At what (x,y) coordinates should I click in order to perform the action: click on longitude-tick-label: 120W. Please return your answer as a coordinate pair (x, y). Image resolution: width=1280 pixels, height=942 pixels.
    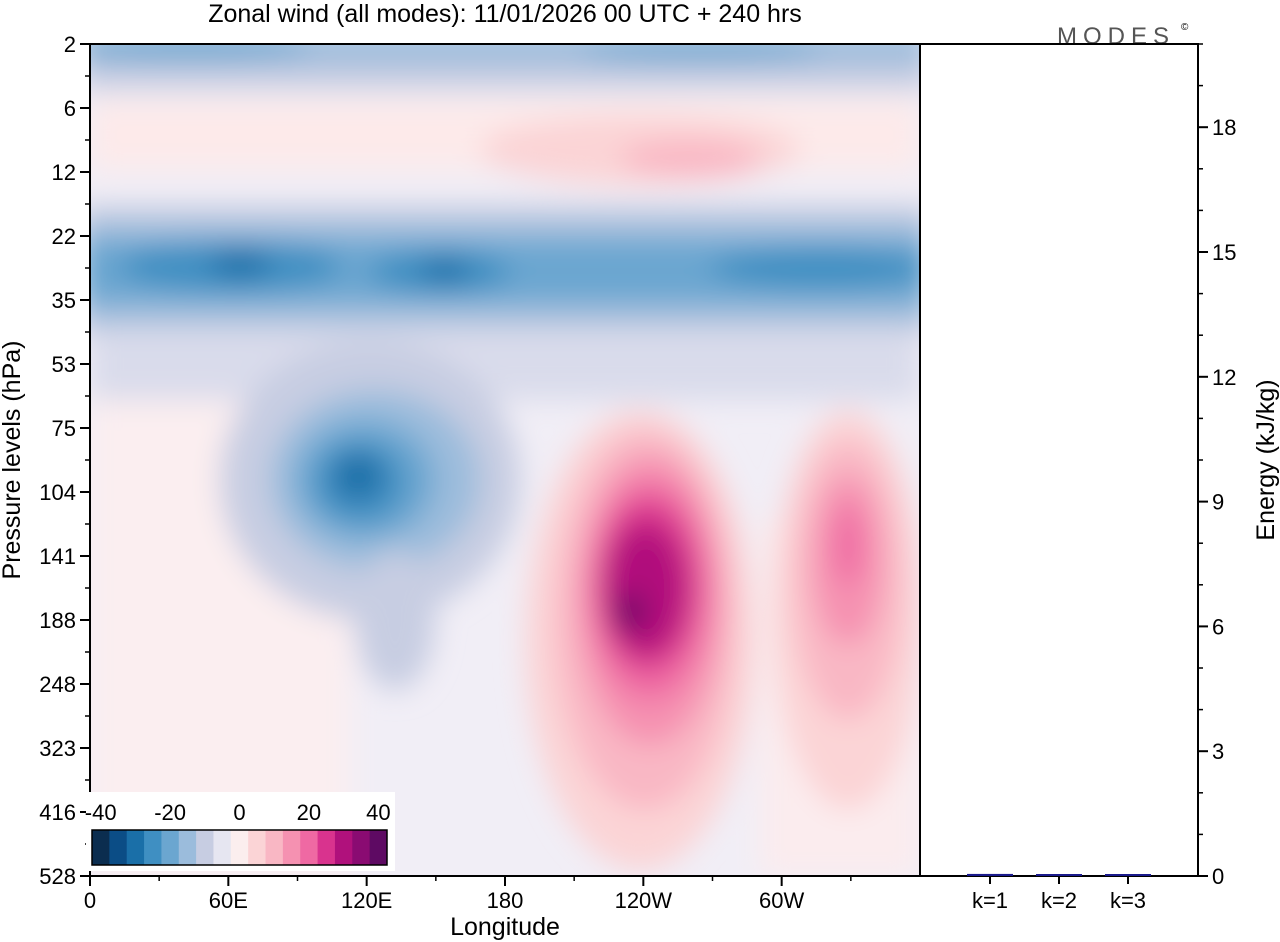
    Looking at the image, I should click on (644, 900).